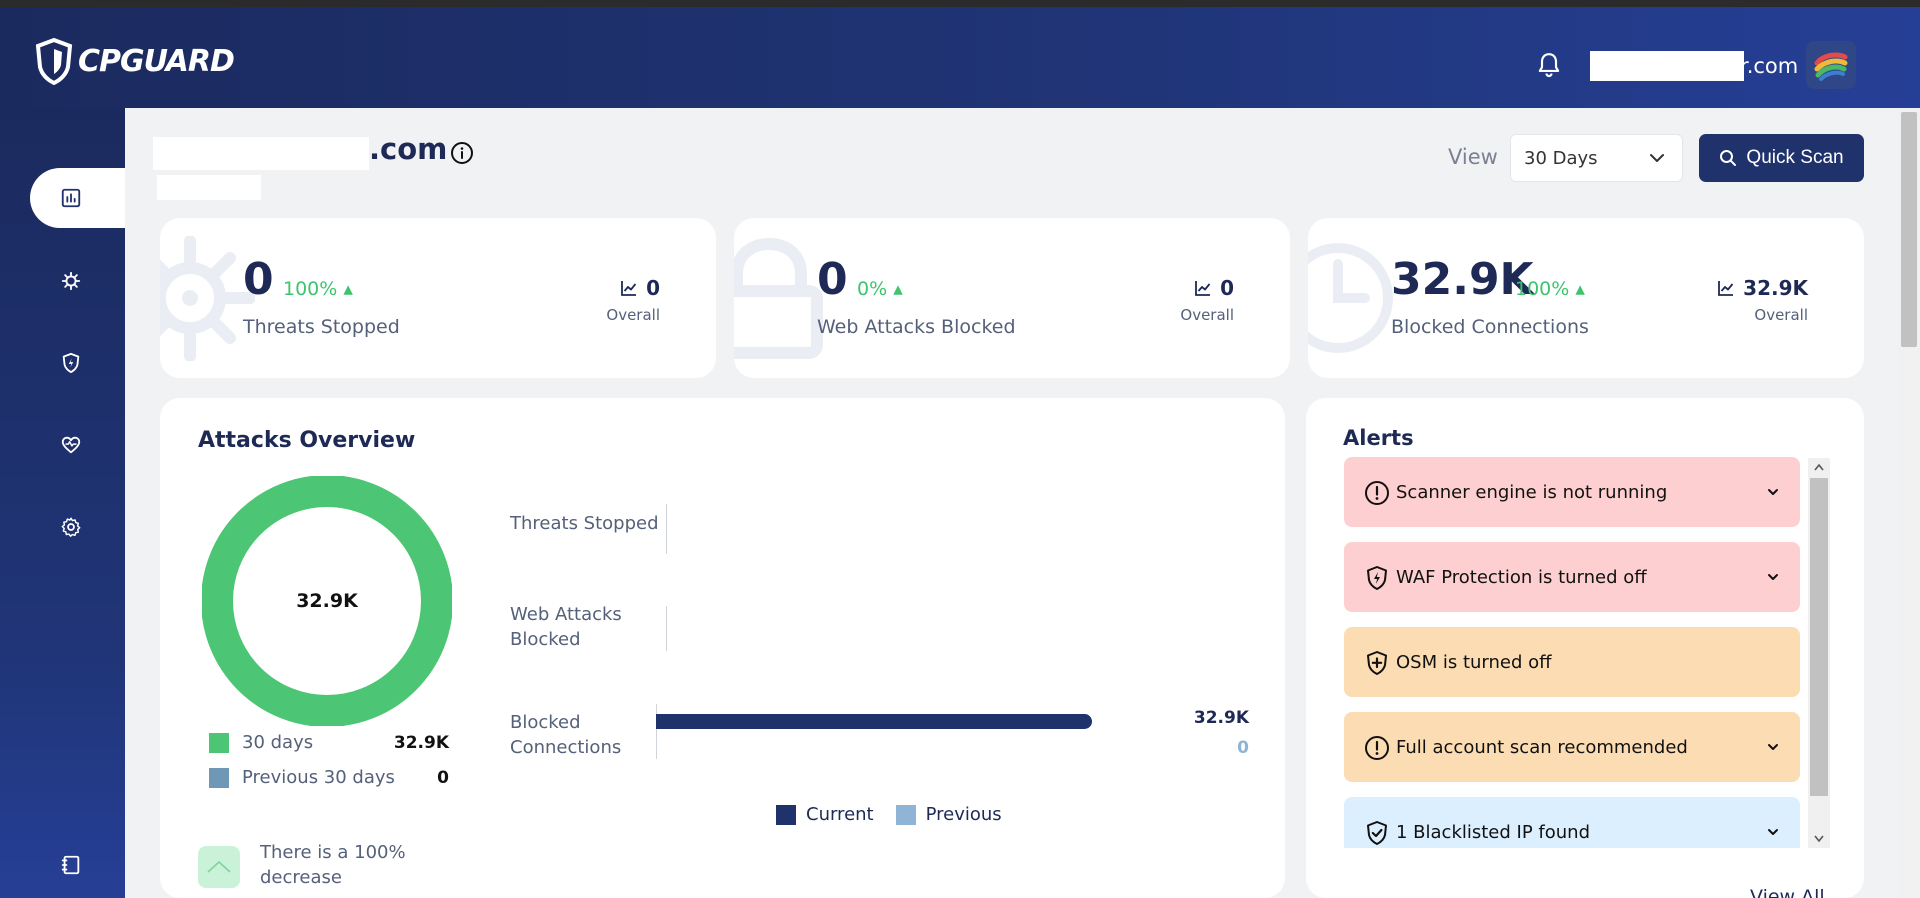 The image size is (1920, 898). What do you see at coordinates (1377, 663) in the screenshot?
I see `plus-shield-icon` at bounding box center [1377, 663].